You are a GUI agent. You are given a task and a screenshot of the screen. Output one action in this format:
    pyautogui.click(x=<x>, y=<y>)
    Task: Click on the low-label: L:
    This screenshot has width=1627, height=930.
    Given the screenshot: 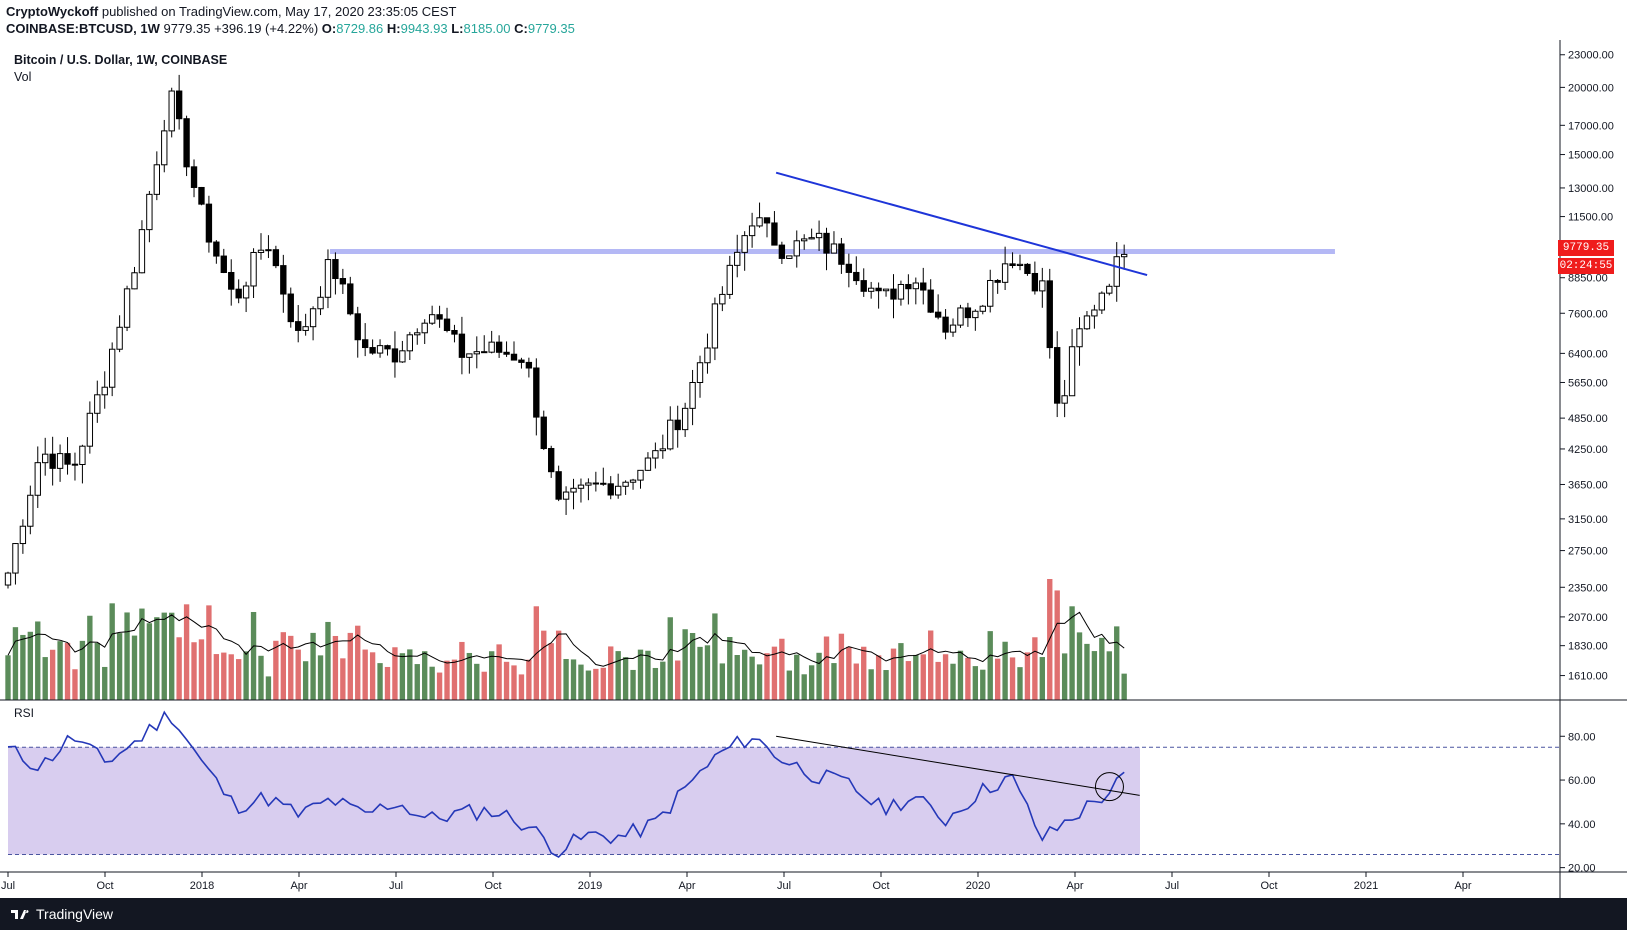 What is the action you would take?
    pyautogui.click(x=457, y=28)
    